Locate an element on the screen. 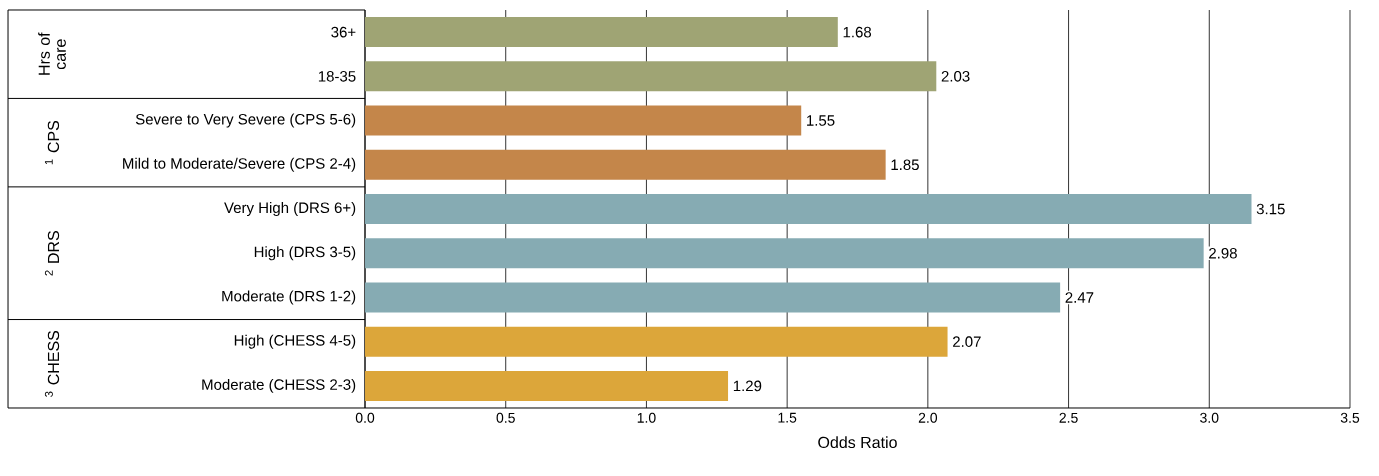 This screenshot has height=476, width=1379. x-tick-label: 1.0 is located at coordinates (646, 417).